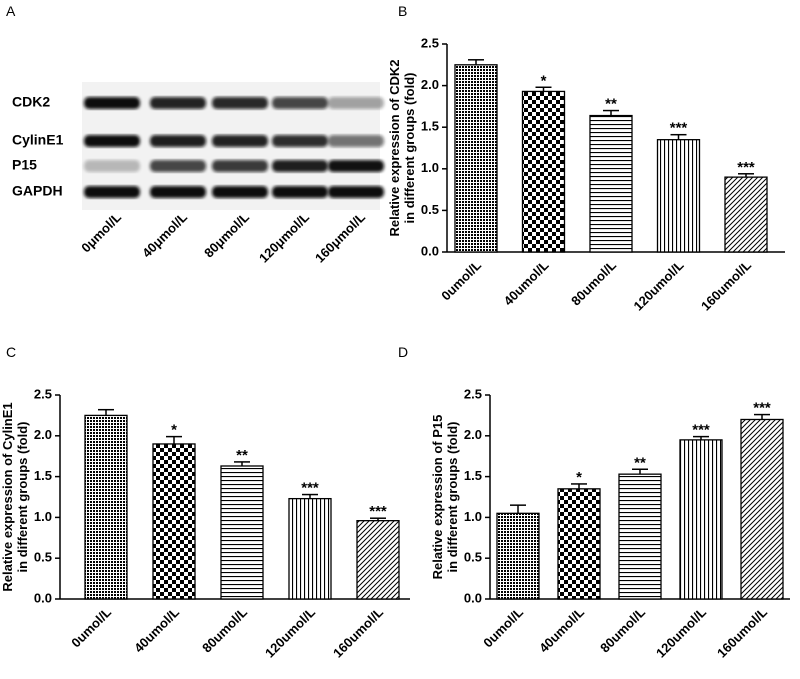 Image resolution: width=800 pixels, height=679 pixels. I want to click on blot-lane-label: 80μmol/L, so click(226, 234).